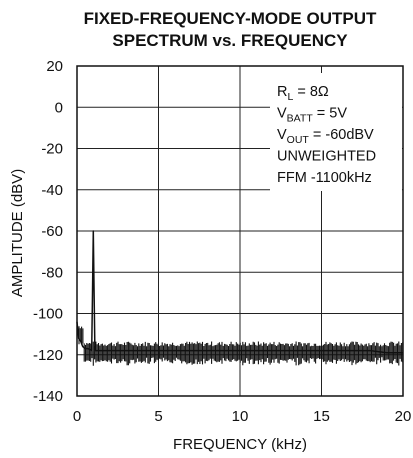 The width and height of the screenshot is (413, 458). Describe the element at coordinates (230, 40) in the screenshot. I see `chart-title-line-2: SPECTRUM vs. FREQUENCY` at that location.